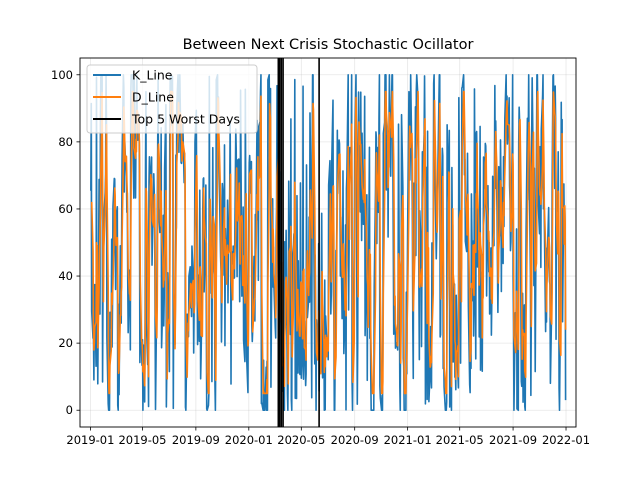 Image resolution: width=640 pixels, height=480 pixels. What do you see at coordinates (142, 440) in the screenshot?
I see `x-tick-label: 2019-05` at bounding box center [142, 440].